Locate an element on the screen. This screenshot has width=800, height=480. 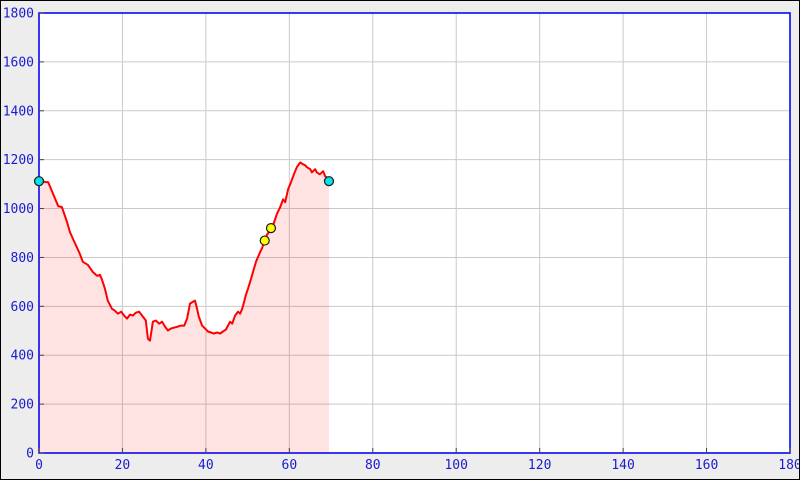
x-tick-label: 60 is located at coordinates (290, 465).